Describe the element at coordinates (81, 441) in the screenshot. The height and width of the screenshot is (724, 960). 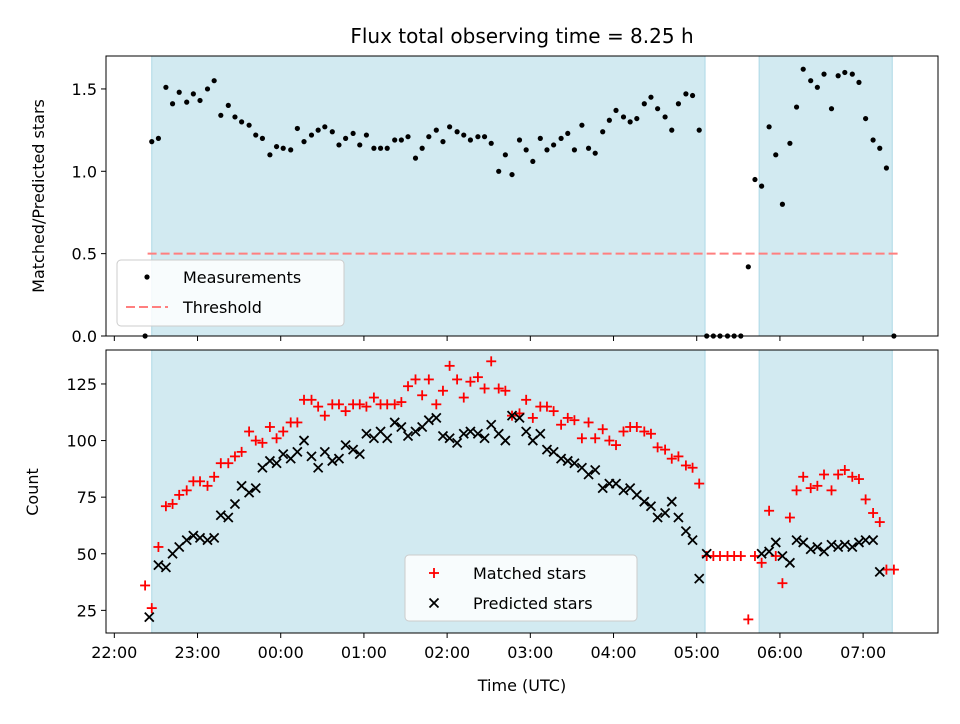
I see `bottom-y-tick-label: 100` at that location.